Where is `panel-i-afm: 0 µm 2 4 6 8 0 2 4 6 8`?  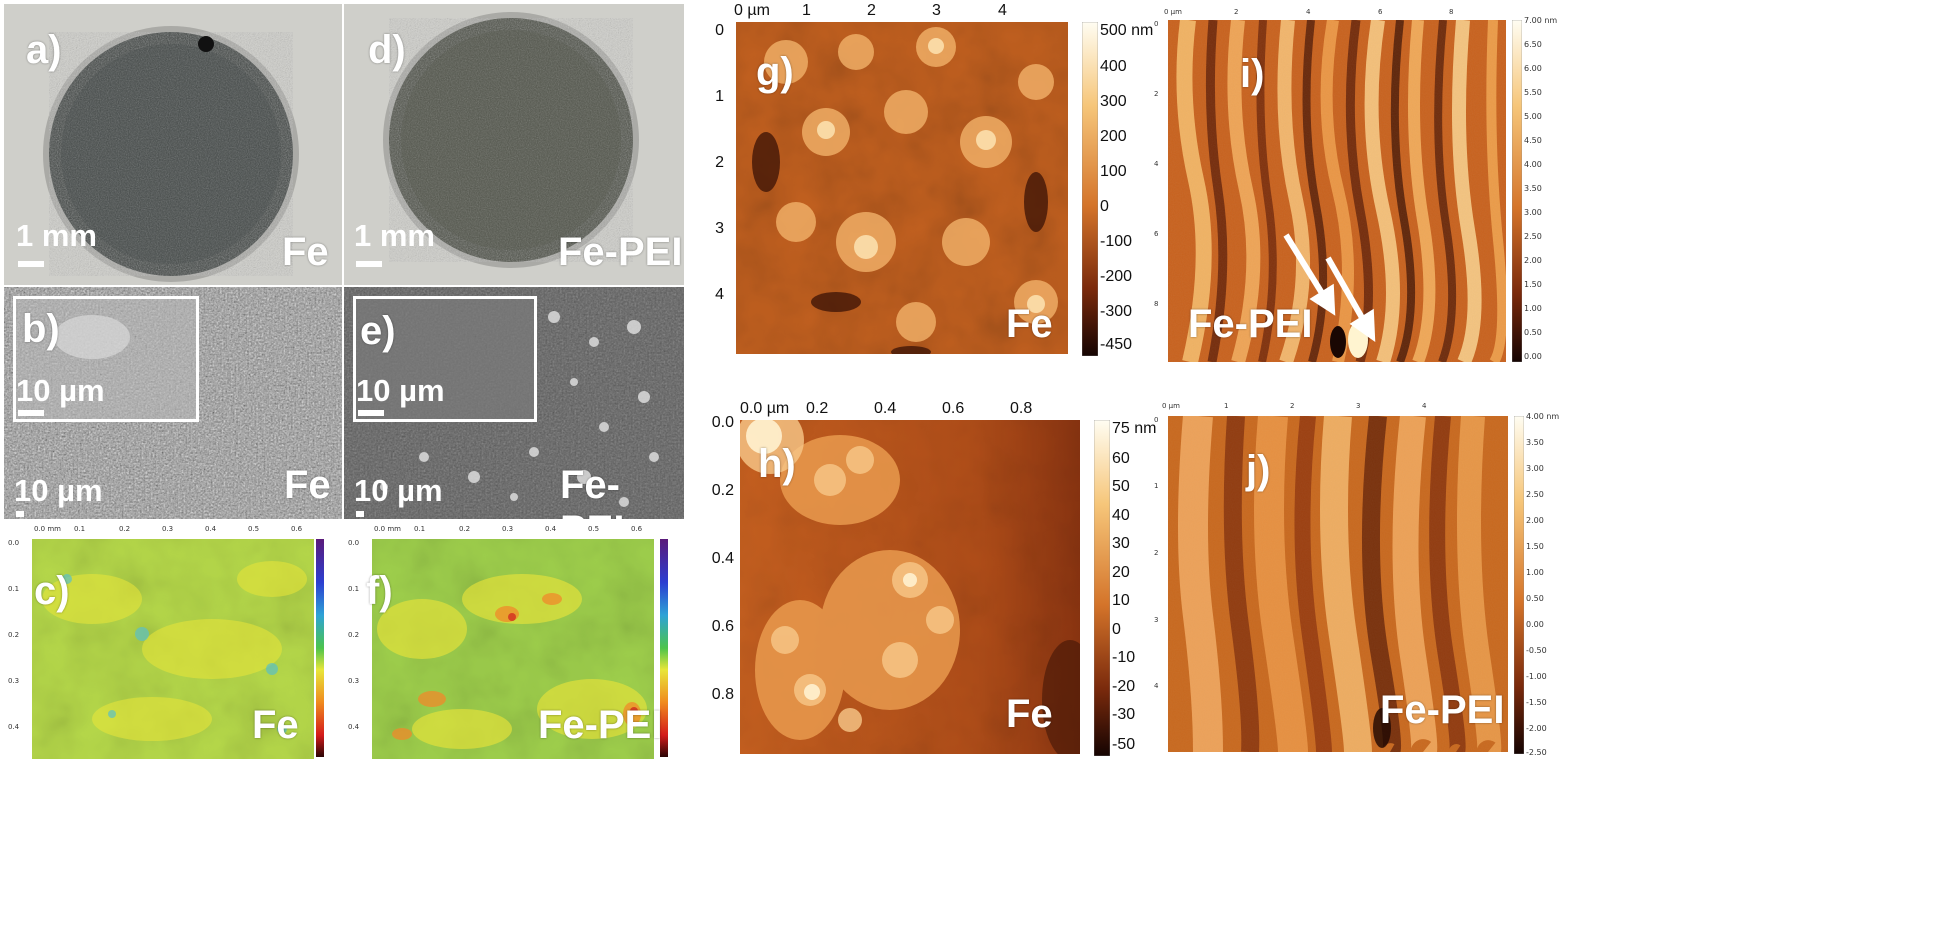
panel-i-afm: 0 µm 2 4 6 8 0 2 4 6 8 is located at coordinates (1354, 188).